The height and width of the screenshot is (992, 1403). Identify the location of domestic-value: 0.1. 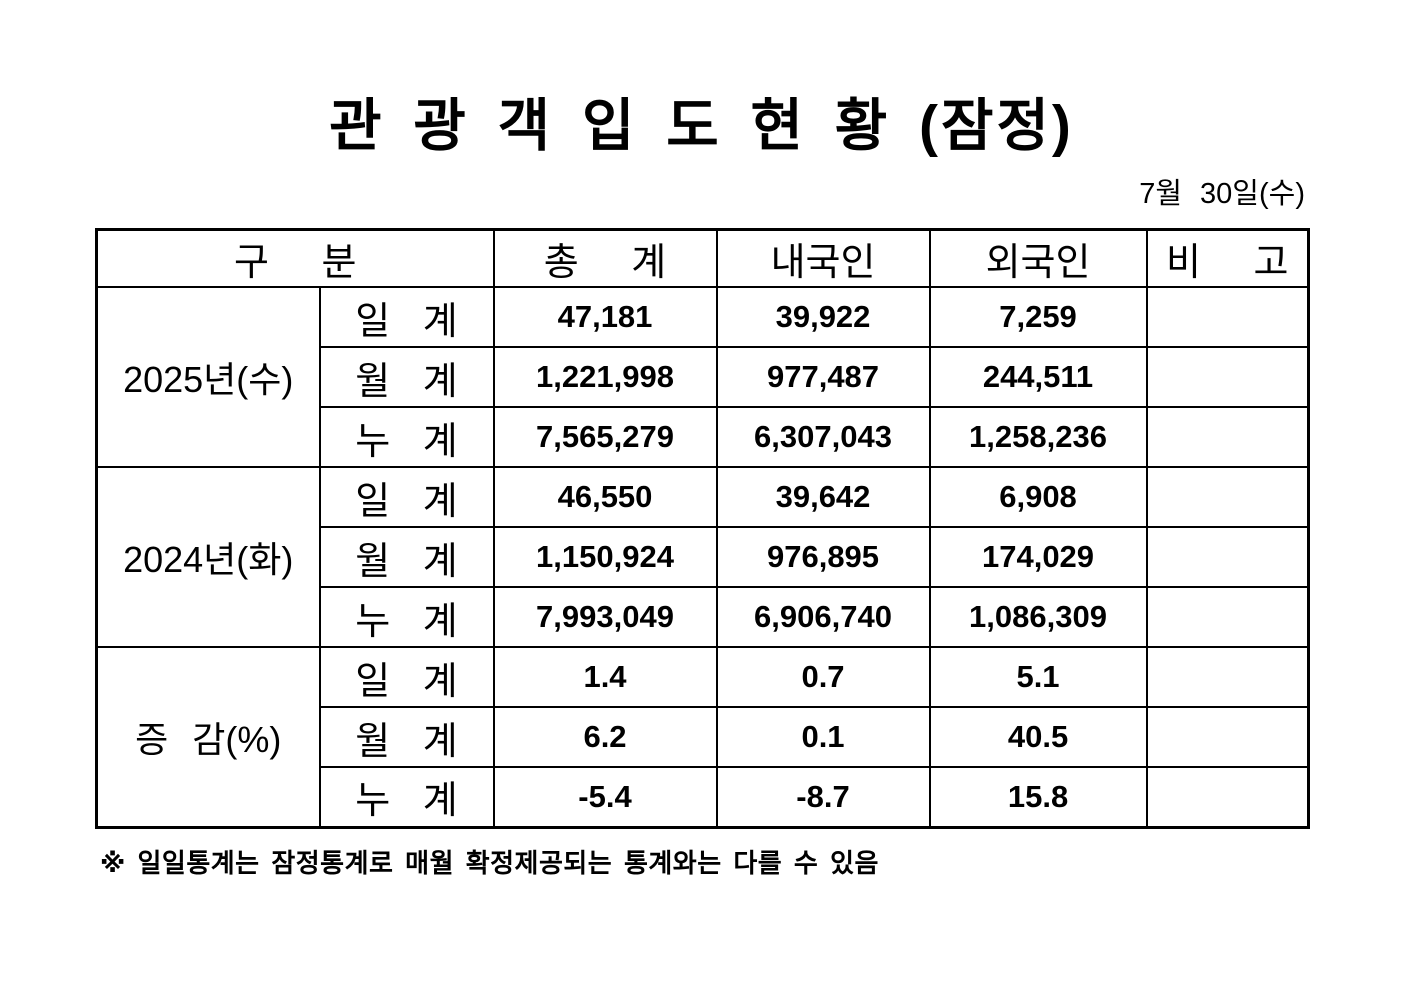
(823, 737).